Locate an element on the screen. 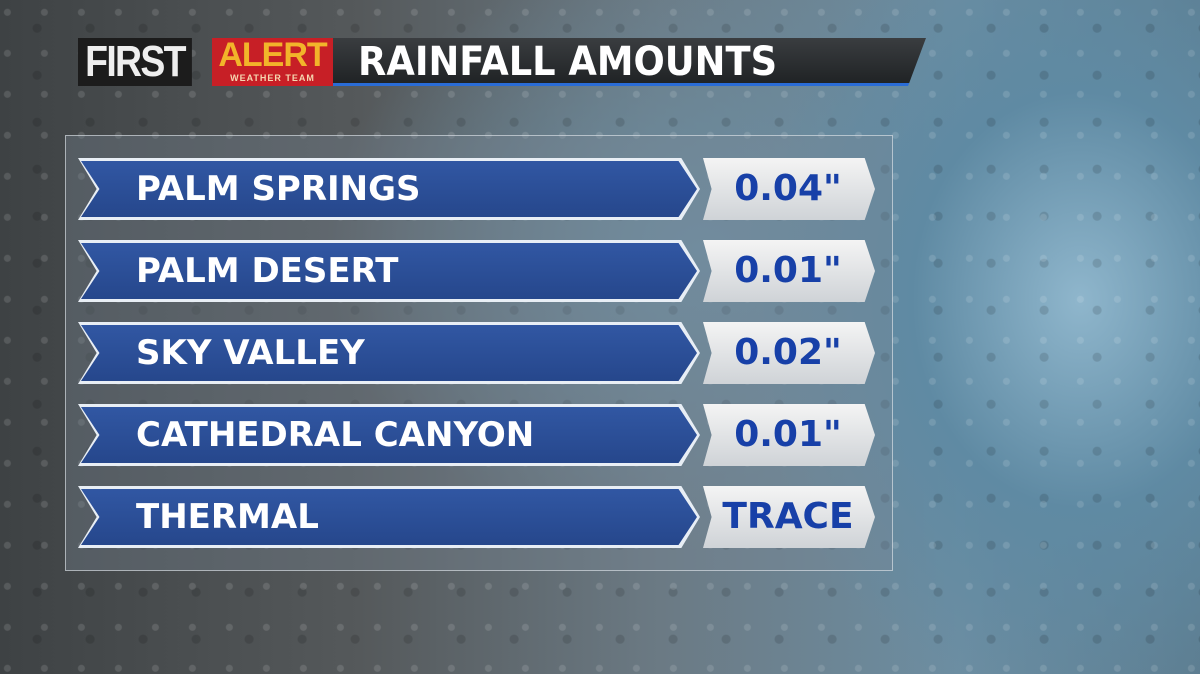 This screenshot has width=1200, height=674. rainfall-amount: 0.04" is located at coordinates (788, 188).